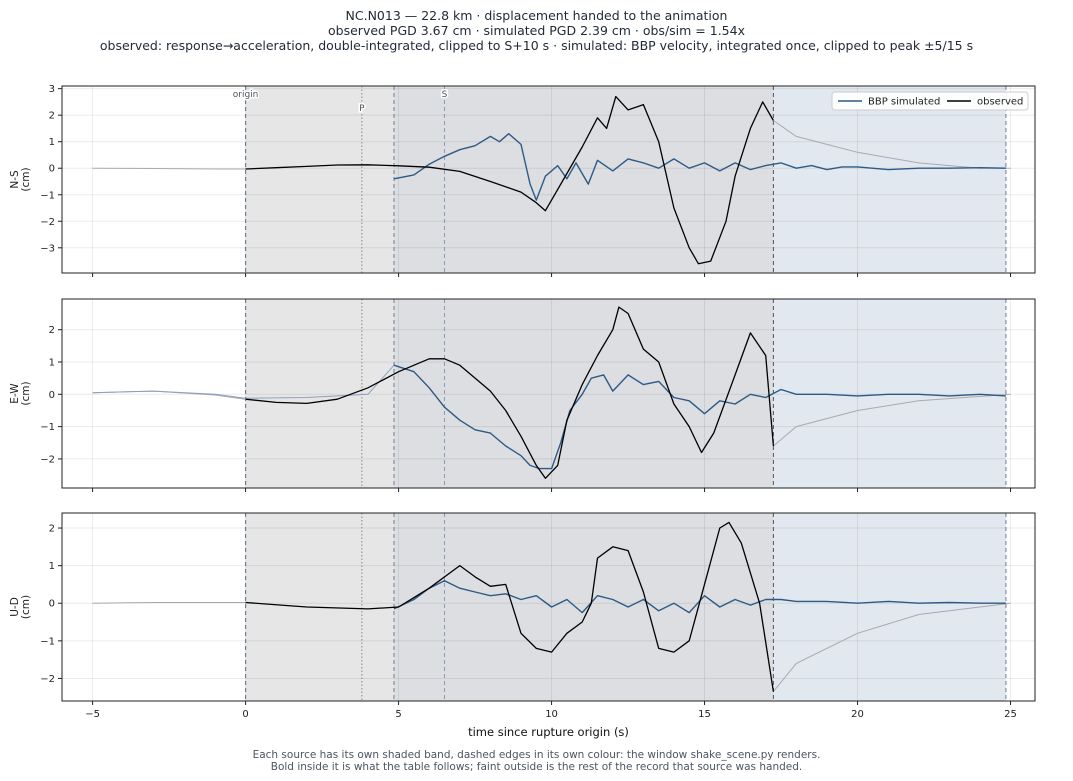 This screenshot has height=781, width=1073. I want to click on marker-origin-label: origin, so click(246, 95).